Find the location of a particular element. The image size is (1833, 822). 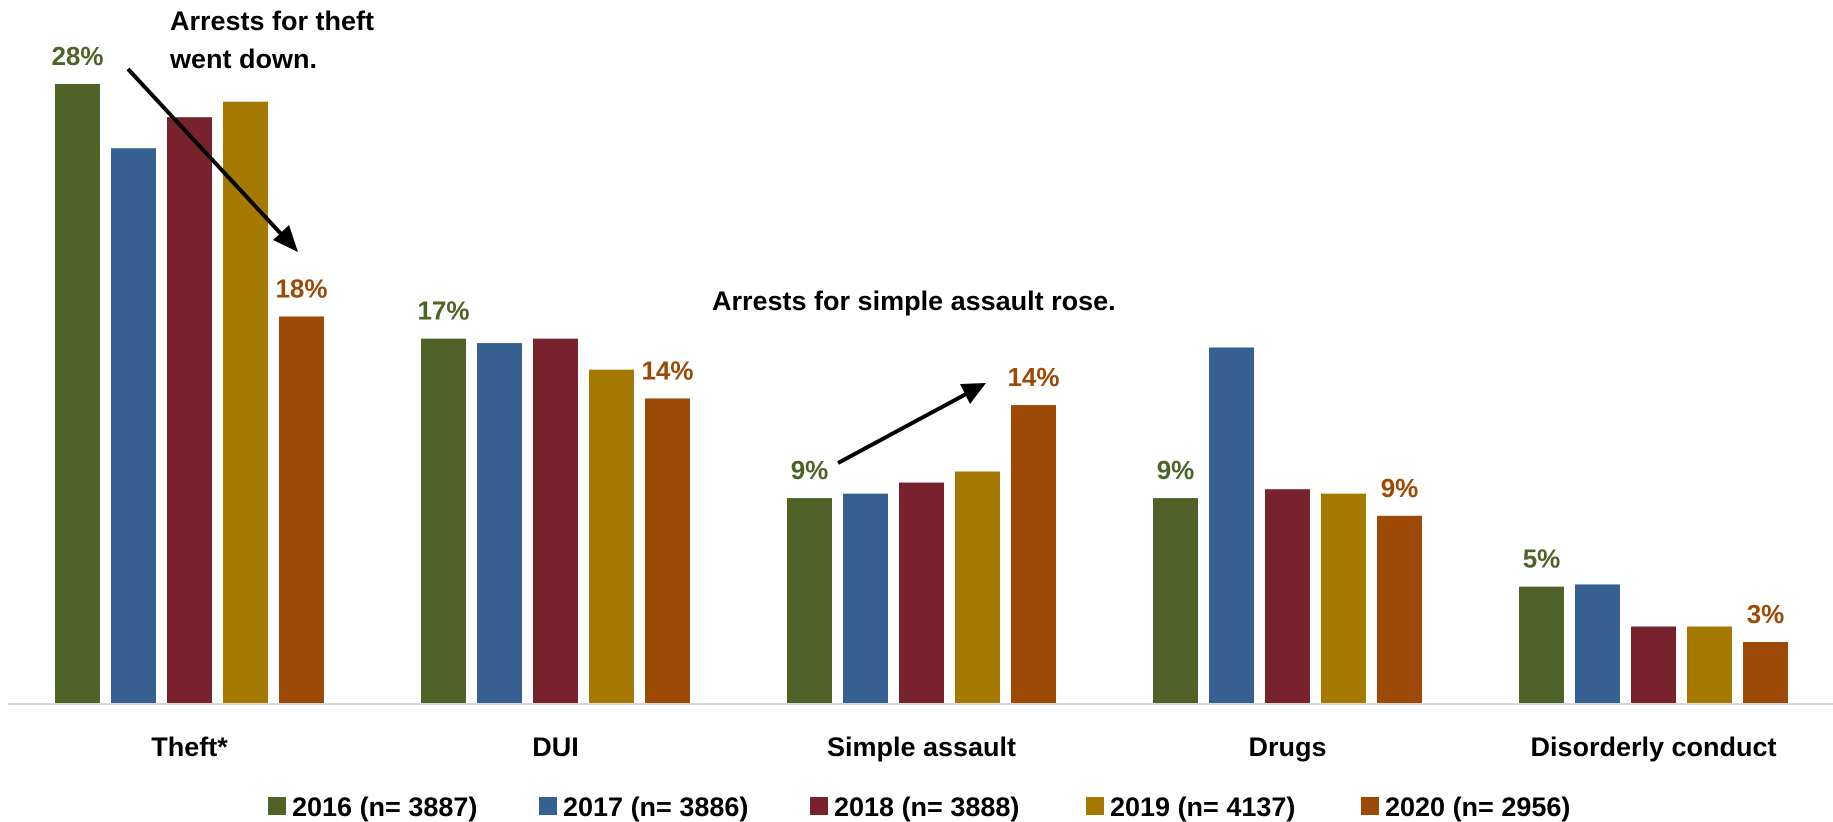

bar-dui-2020 is located at coordinates (667, 551).